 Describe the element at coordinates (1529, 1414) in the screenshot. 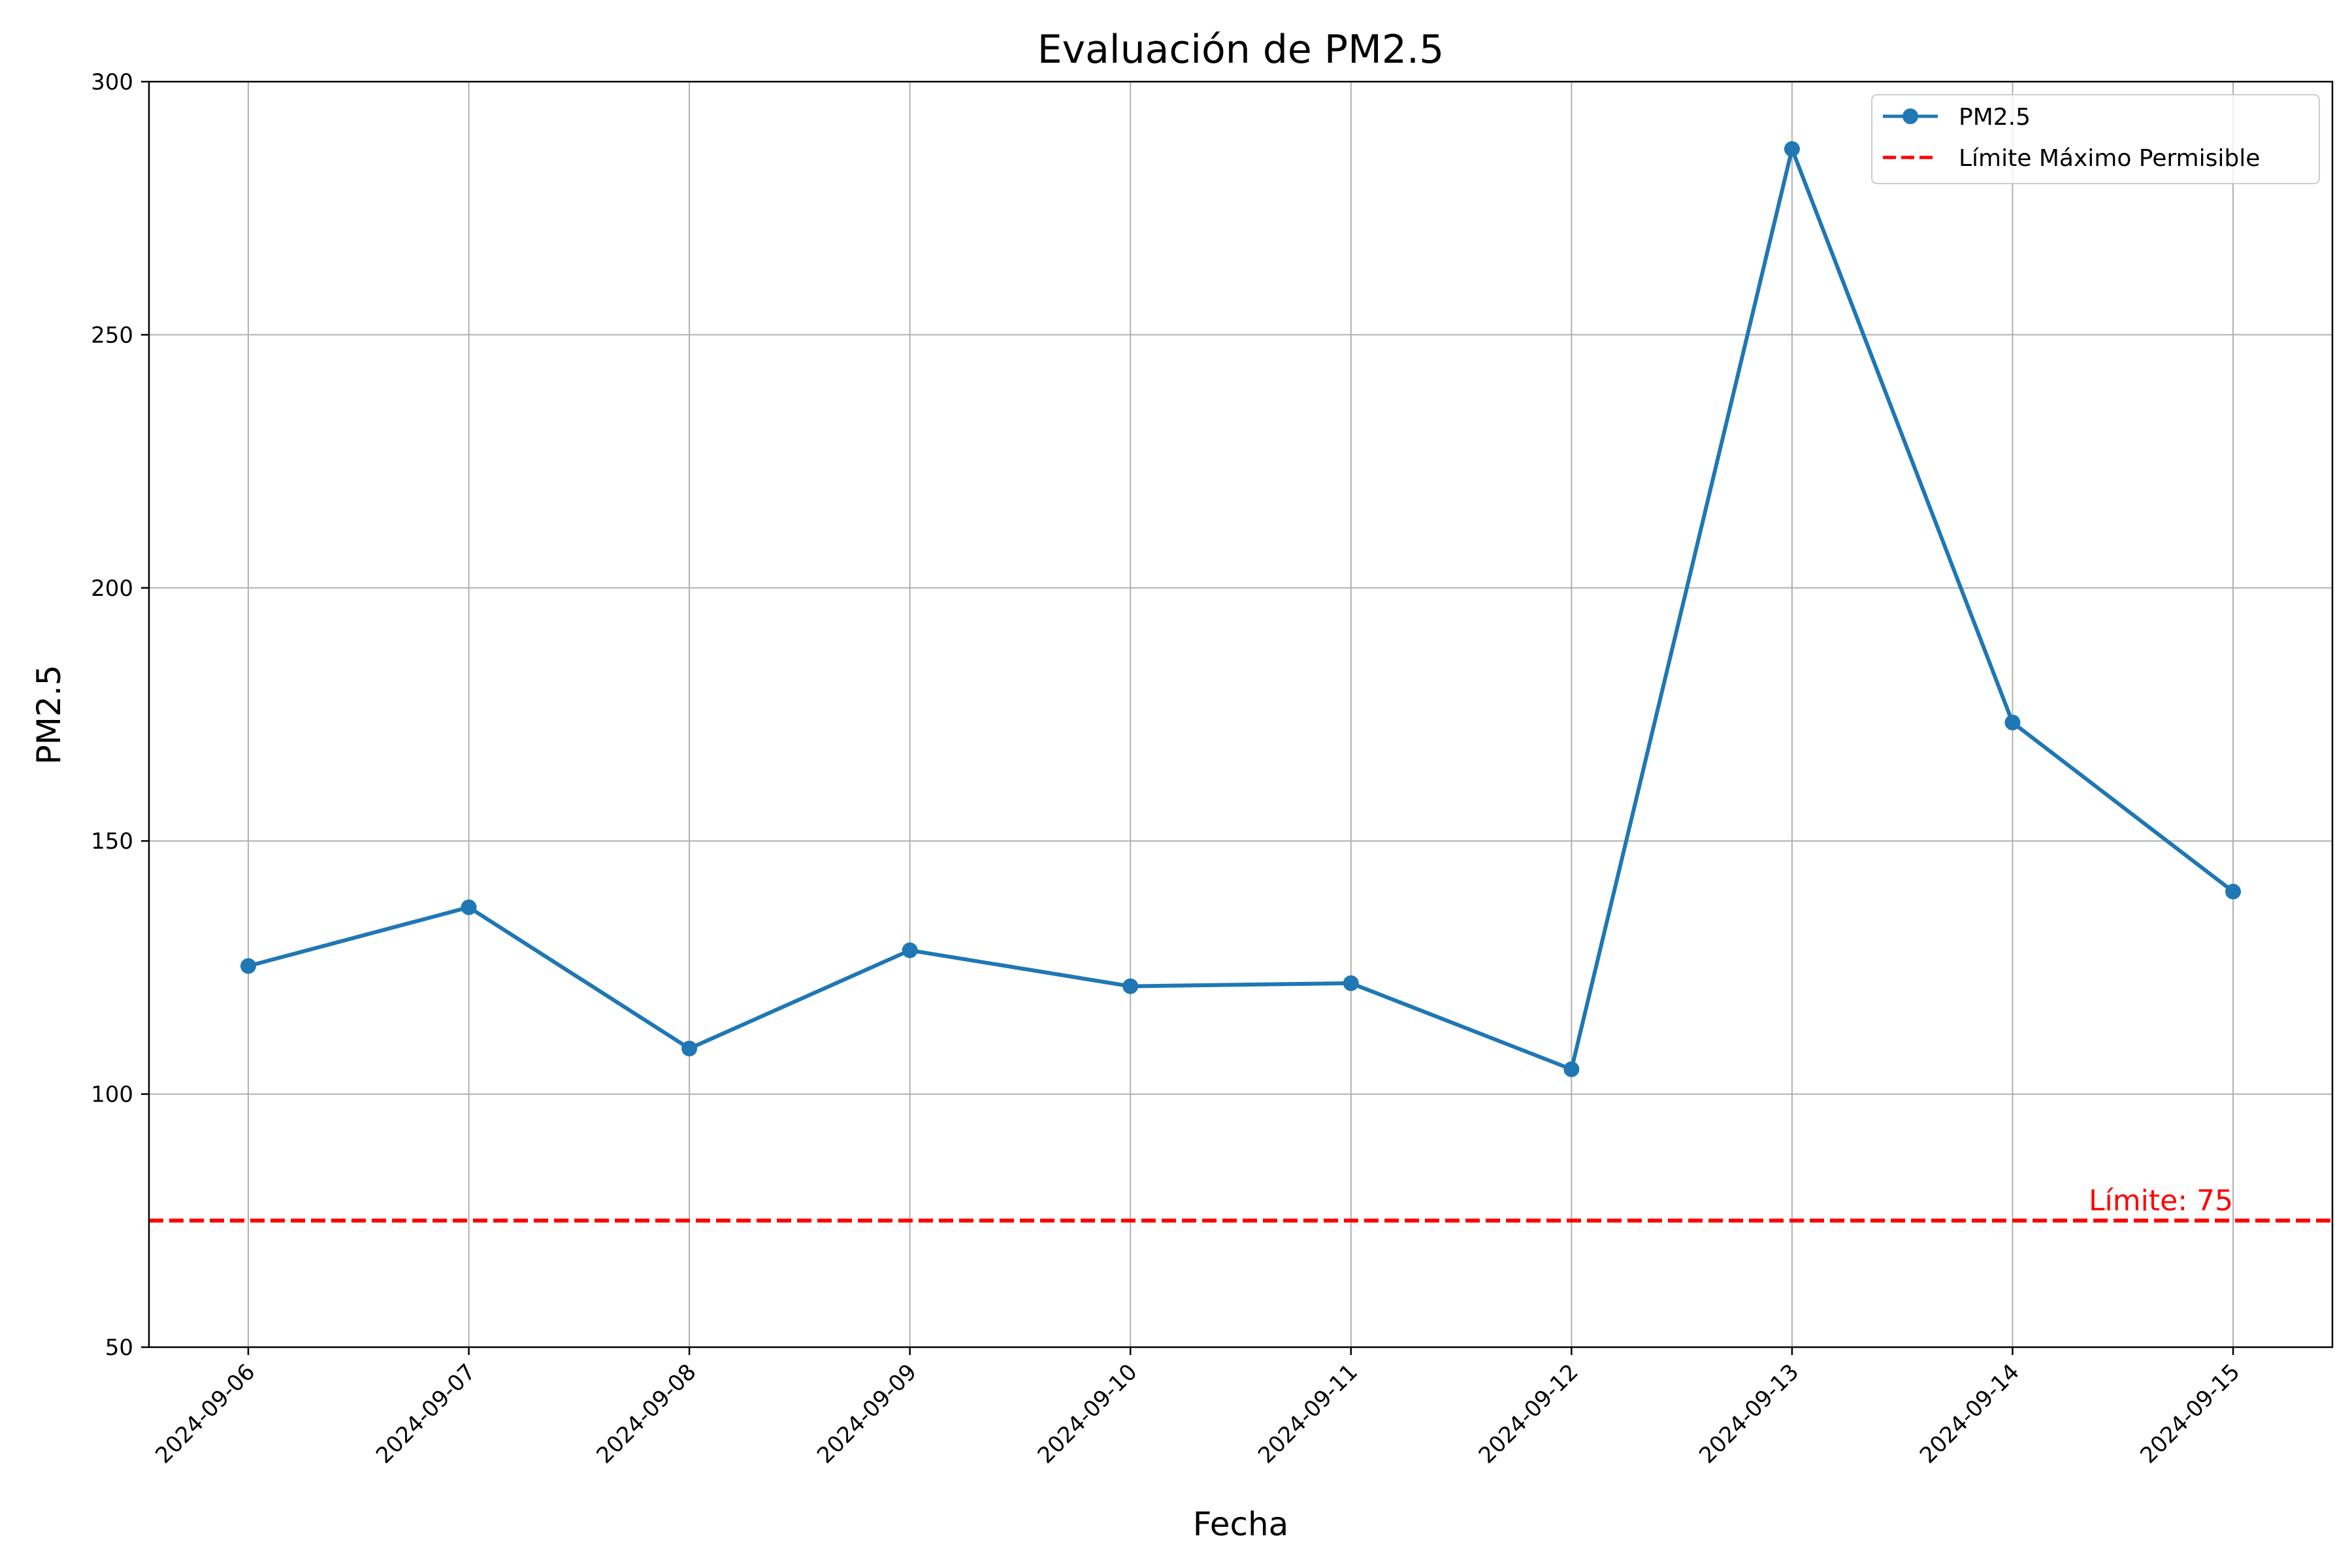

I see `x-tick-label: 2024-09-12` at that location.